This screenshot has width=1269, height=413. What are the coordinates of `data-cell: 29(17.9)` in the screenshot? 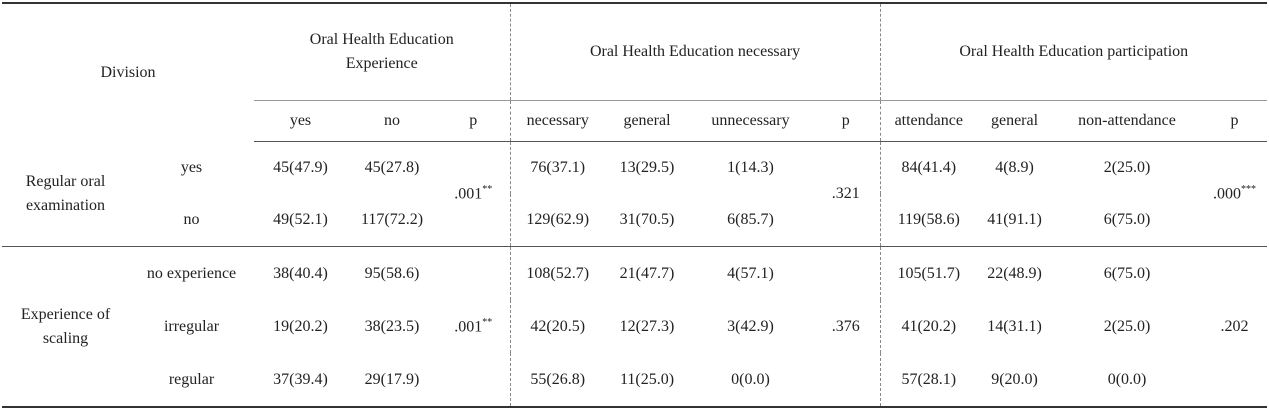 It's located at (392, 379).